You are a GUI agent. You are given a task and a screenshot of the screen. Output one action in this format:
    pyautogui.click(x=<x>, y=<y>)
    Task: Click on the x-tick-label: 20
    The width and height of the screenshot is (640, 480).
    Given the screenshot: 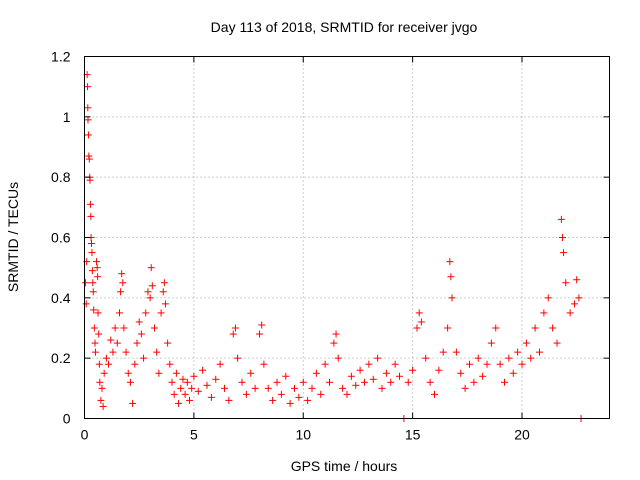 What is the action you would take?
    pyautogui.click(x=522, y=435)
    